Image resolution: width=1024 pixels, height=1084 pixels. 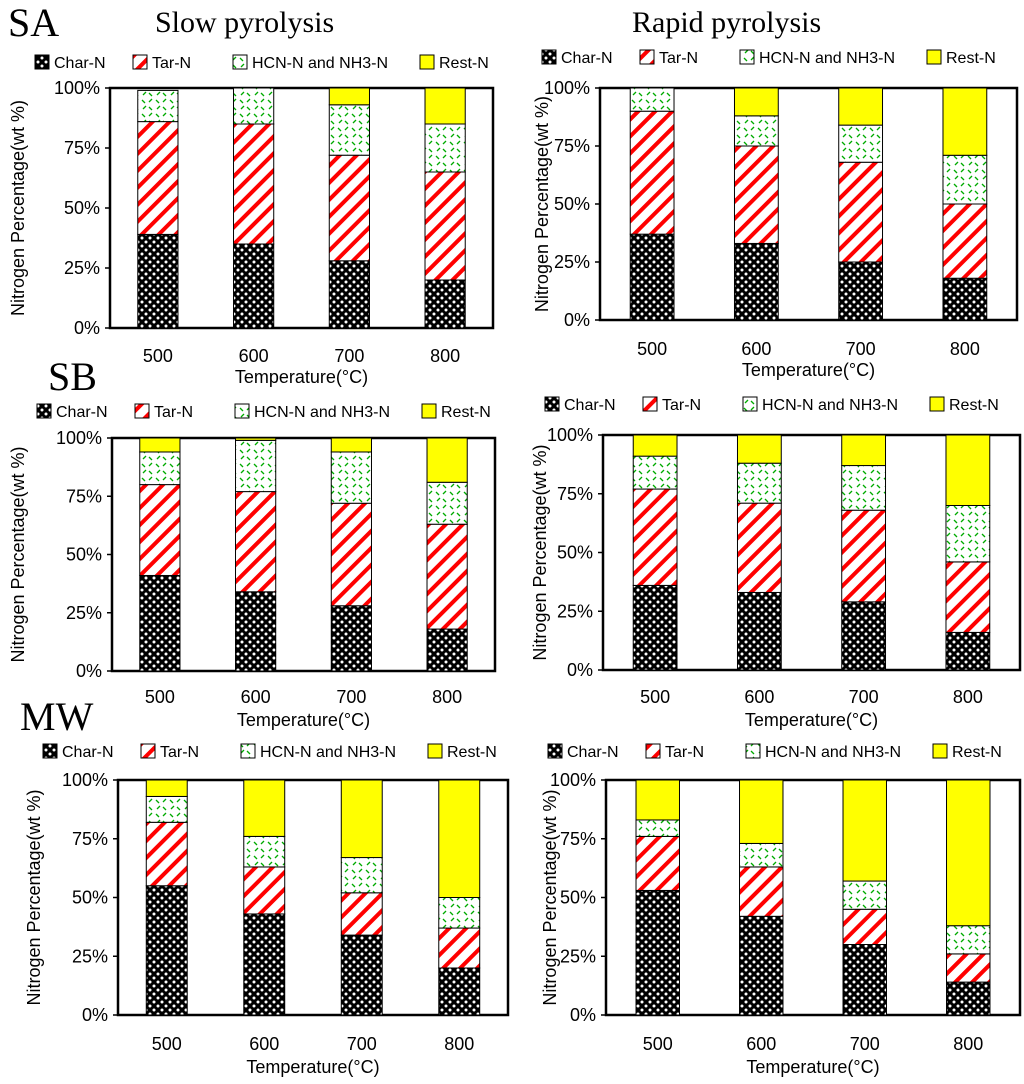 I want to click on x-tick-label: 600, so click(x=759, y=697).